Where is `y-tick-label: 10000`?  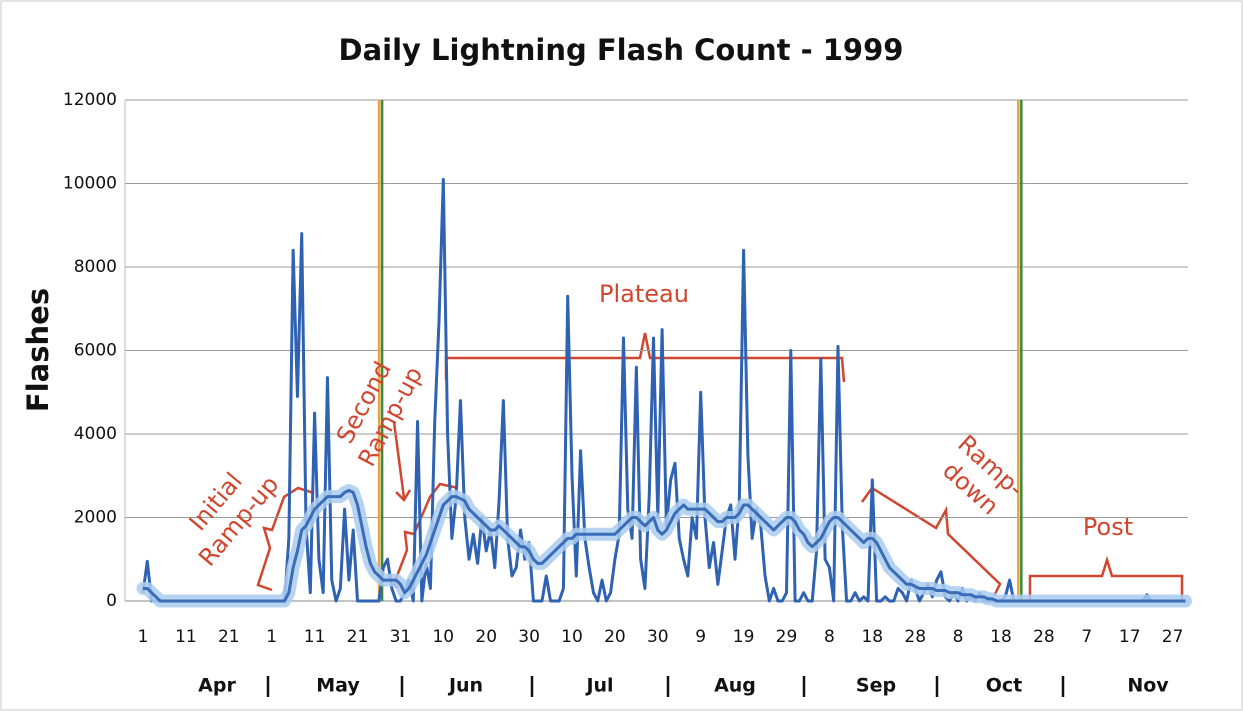 y-tick-label: 10000 is located at coordinates (90, 184).